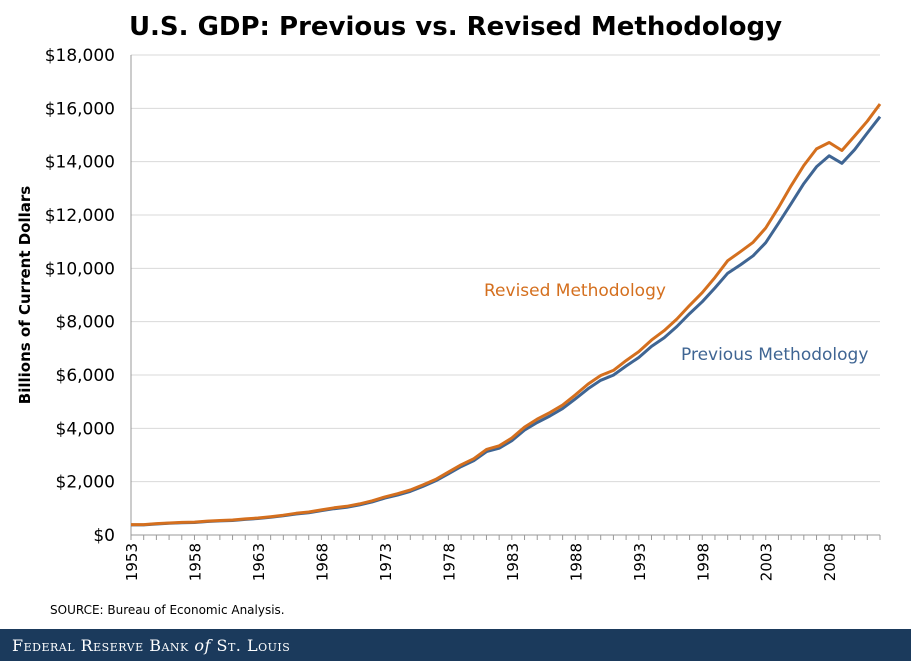 Image resolution: width=911 pixels, height=661 pixels. Describe the element at coordinates (80, 269) in the screenshot. I see `y-tick-label: $10,000` at that location.